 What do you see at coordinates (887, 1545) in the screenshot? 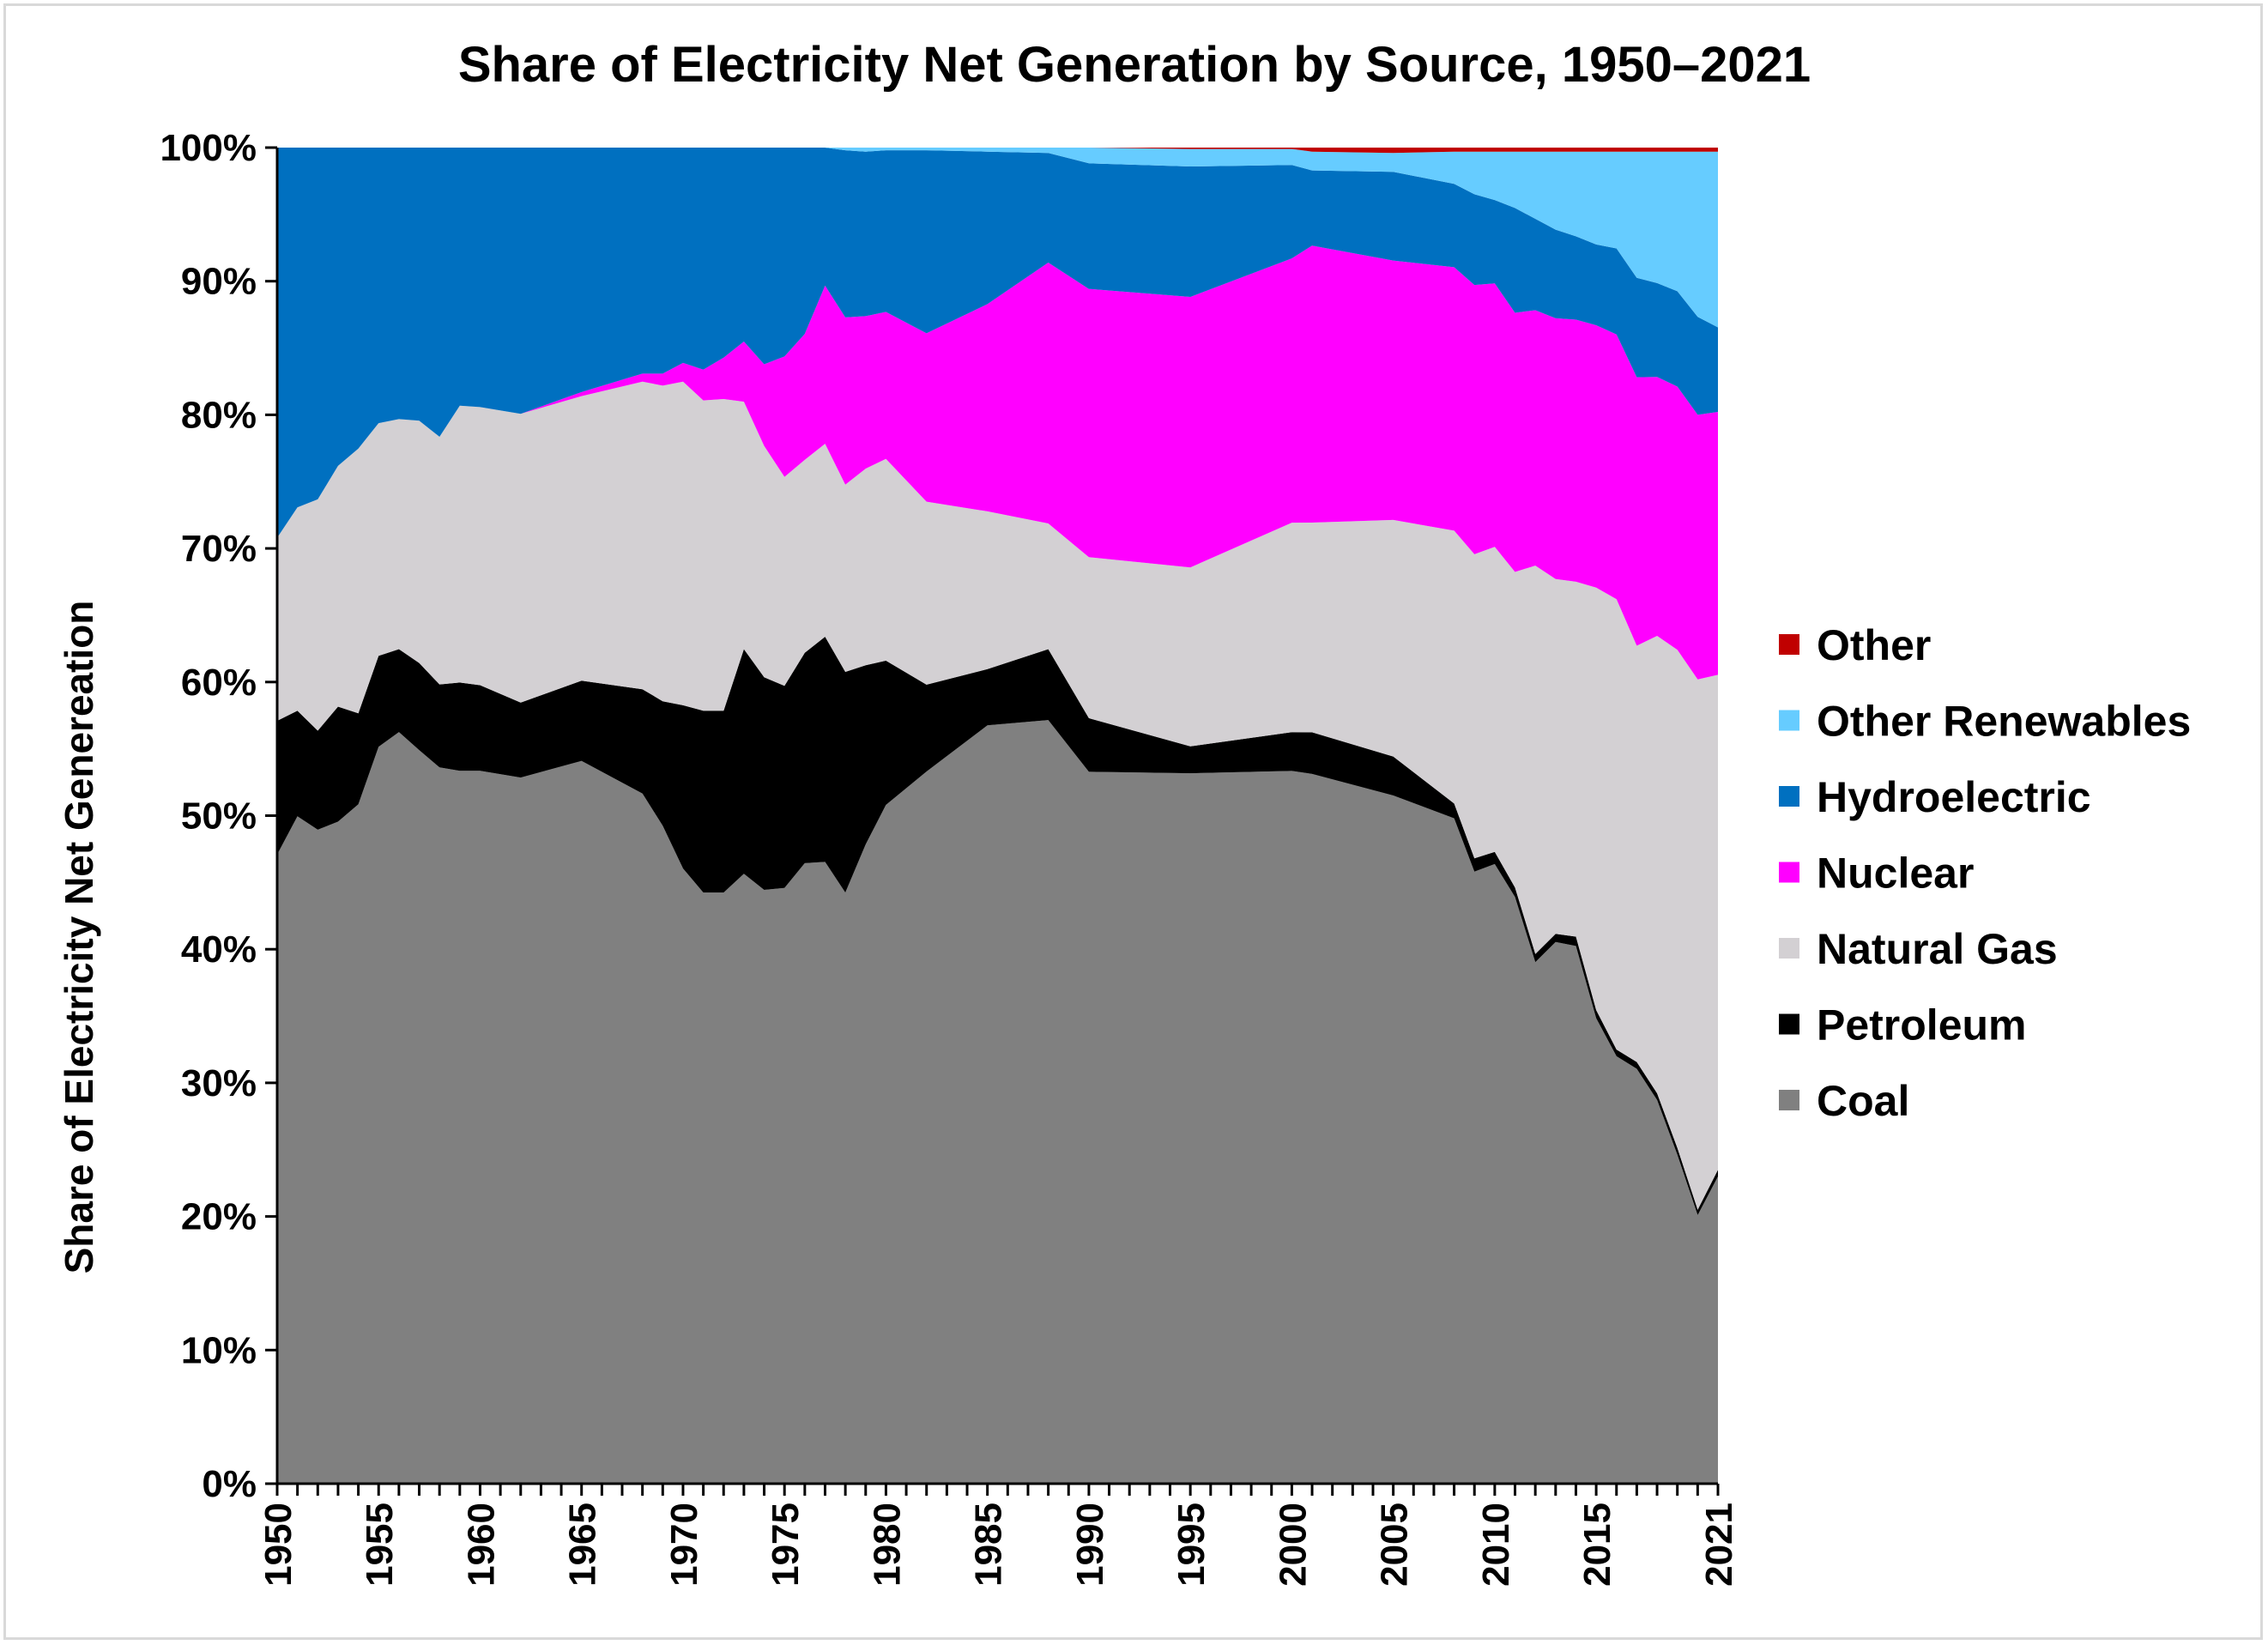
I see `x-tick-label: 1980` at bounding box center [887, 1545].